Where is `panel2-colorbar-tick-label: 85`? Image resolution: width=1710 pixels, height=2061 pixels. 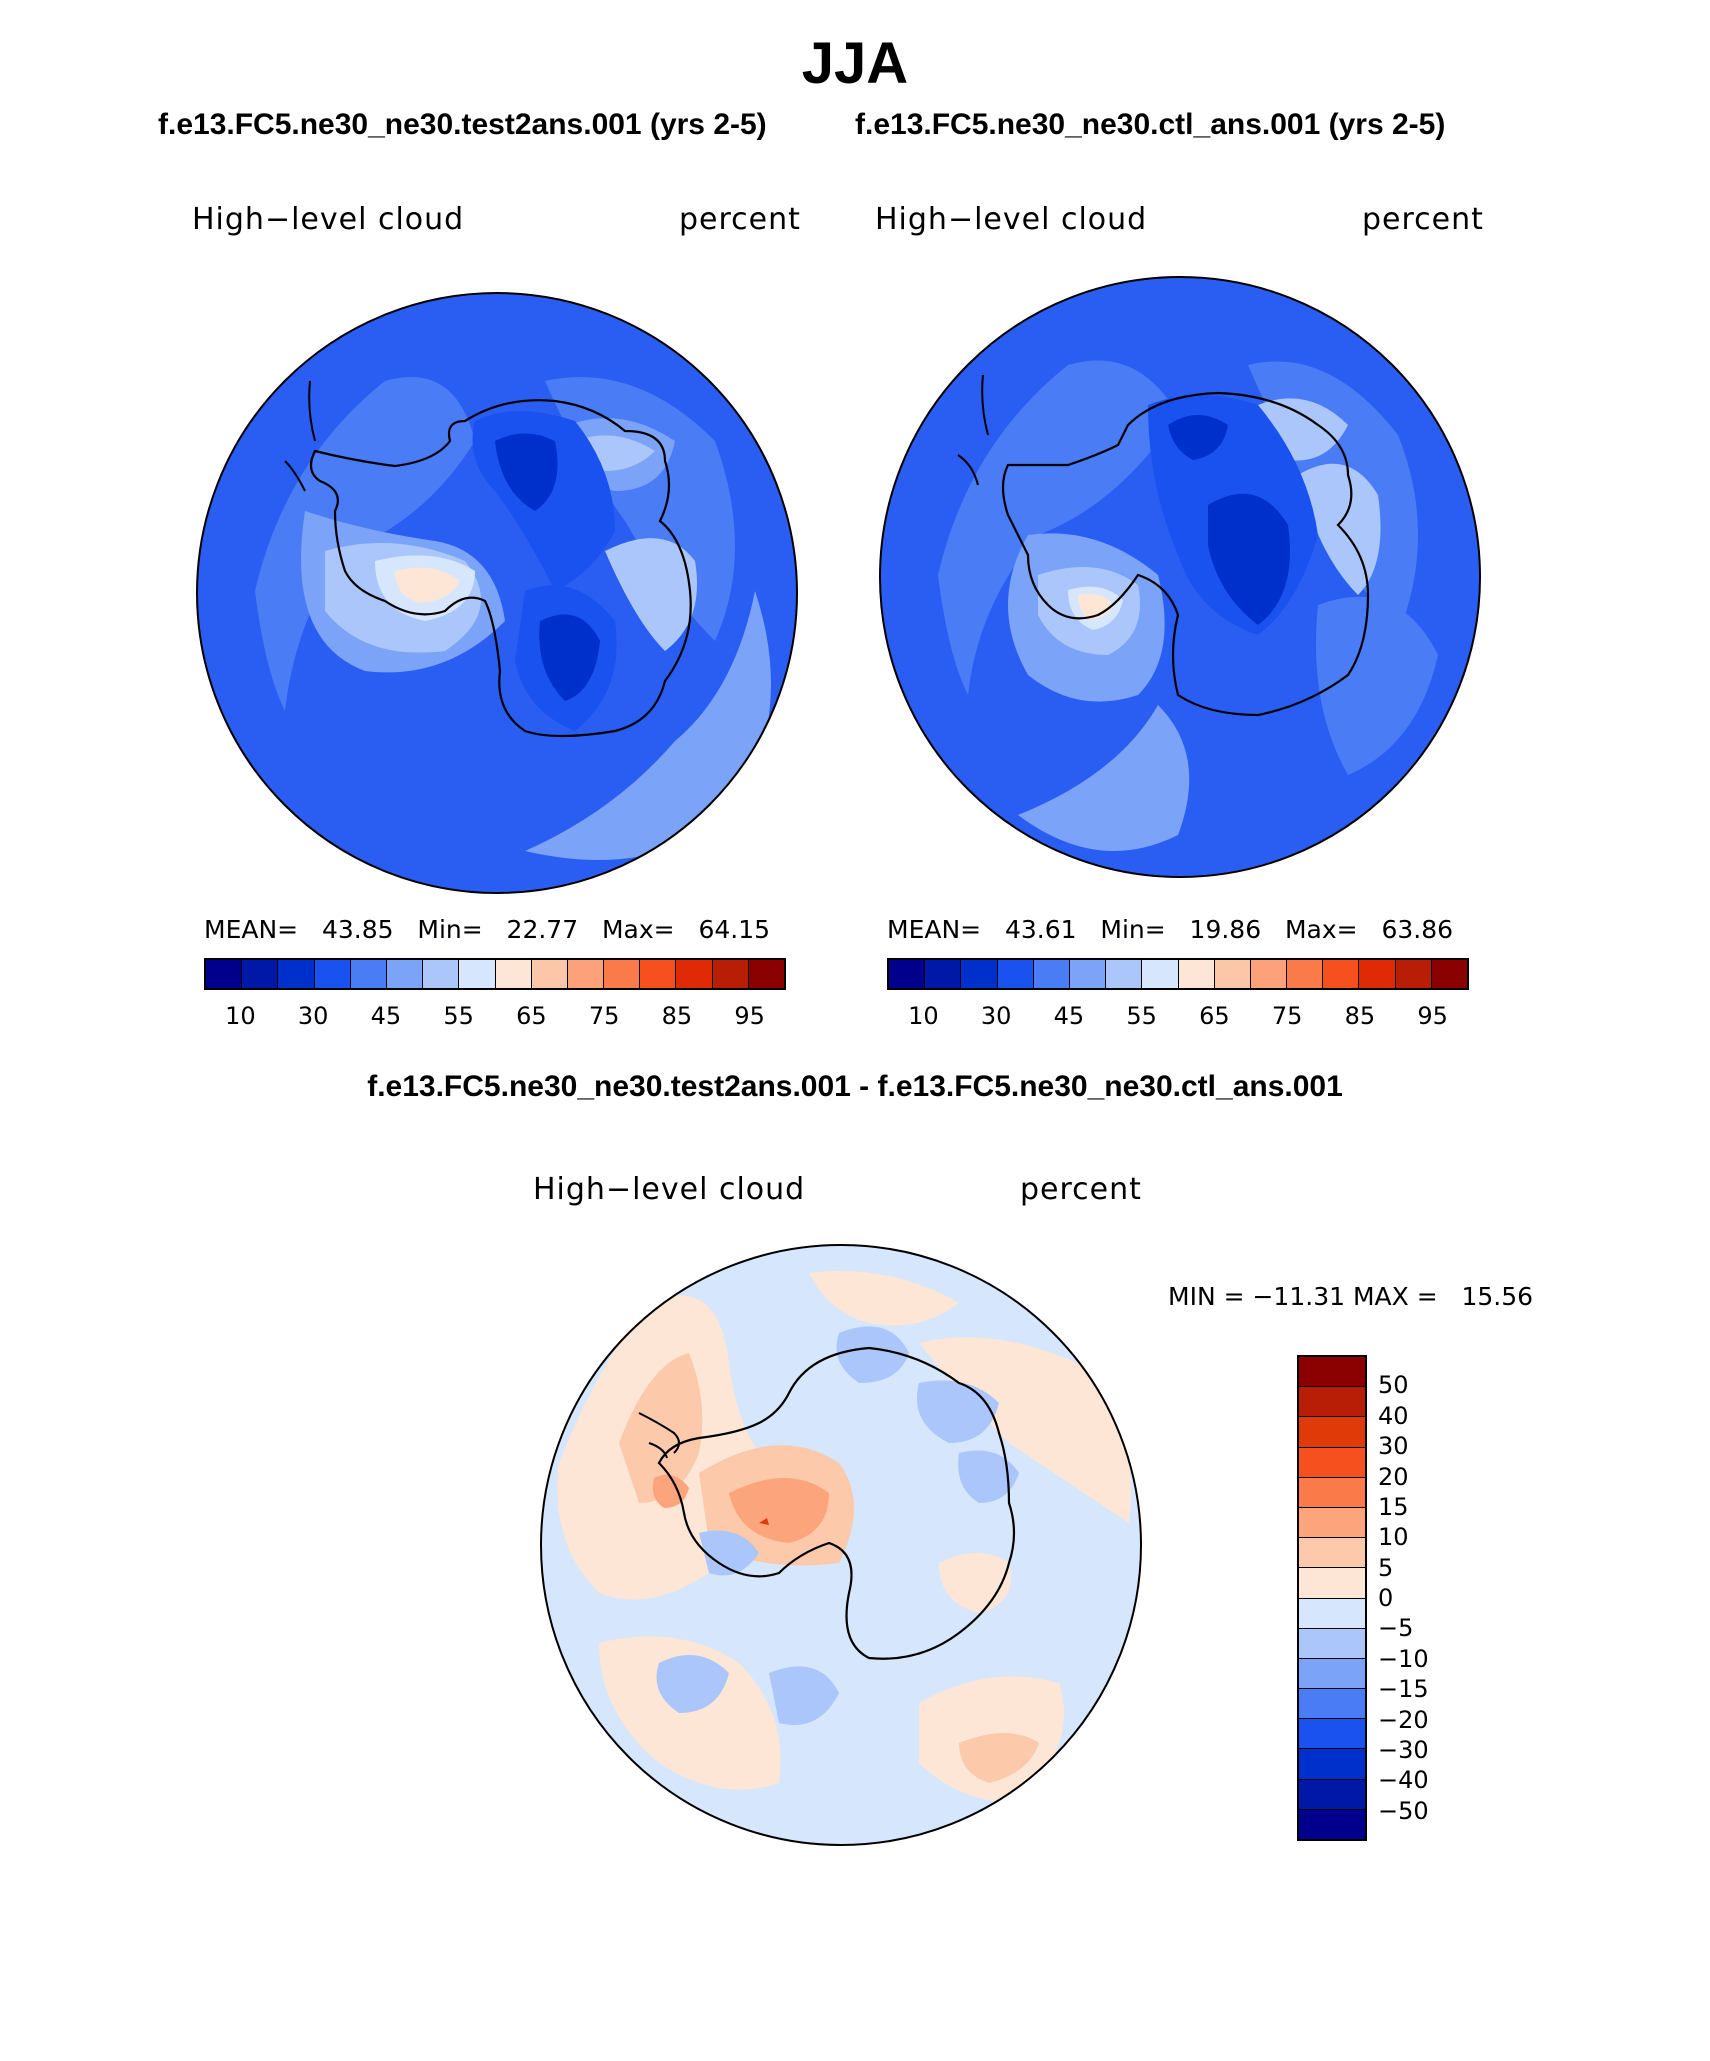 panel2-colorbar-tick-label: 85 is located at coordinates (1360, 1016).